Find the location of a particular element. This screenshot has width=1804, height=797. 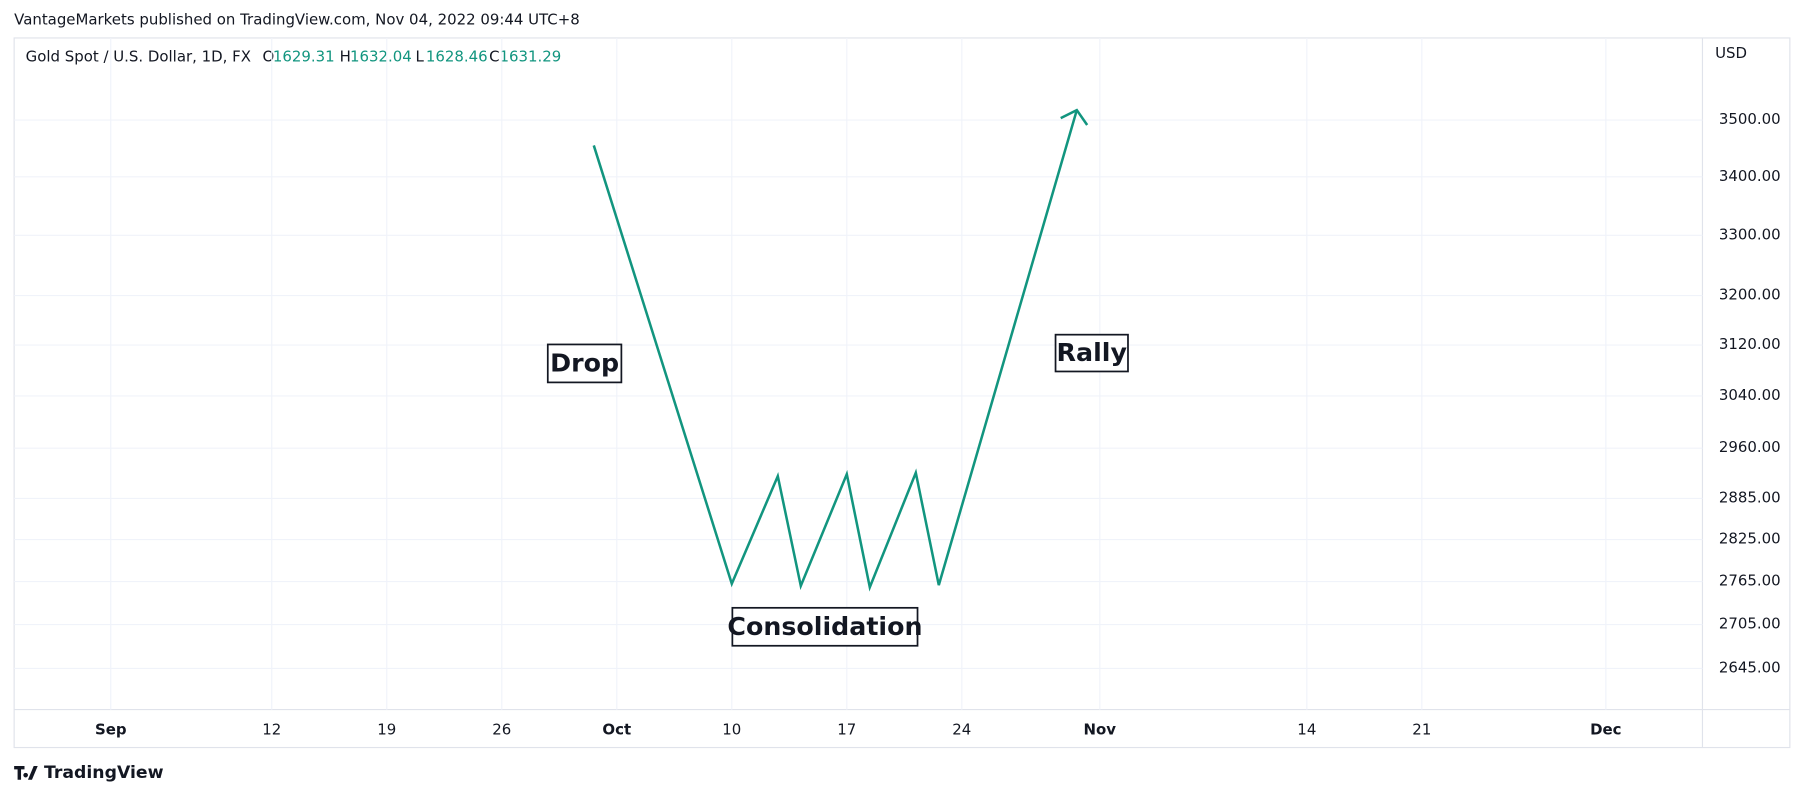

annotation: Consolidation is located at coordinates (824, 626).